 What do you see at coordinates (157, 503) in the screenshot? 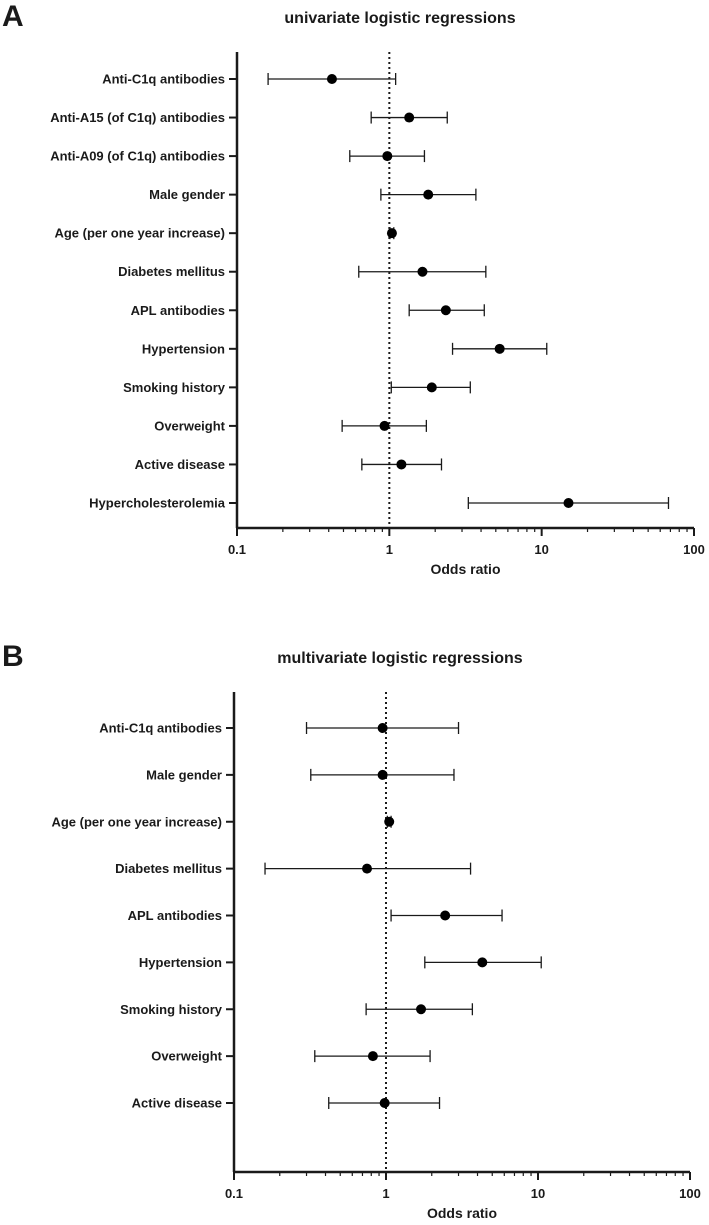
I see `row-label: Hypercholesterolemia` at bounding box center [157, 503].